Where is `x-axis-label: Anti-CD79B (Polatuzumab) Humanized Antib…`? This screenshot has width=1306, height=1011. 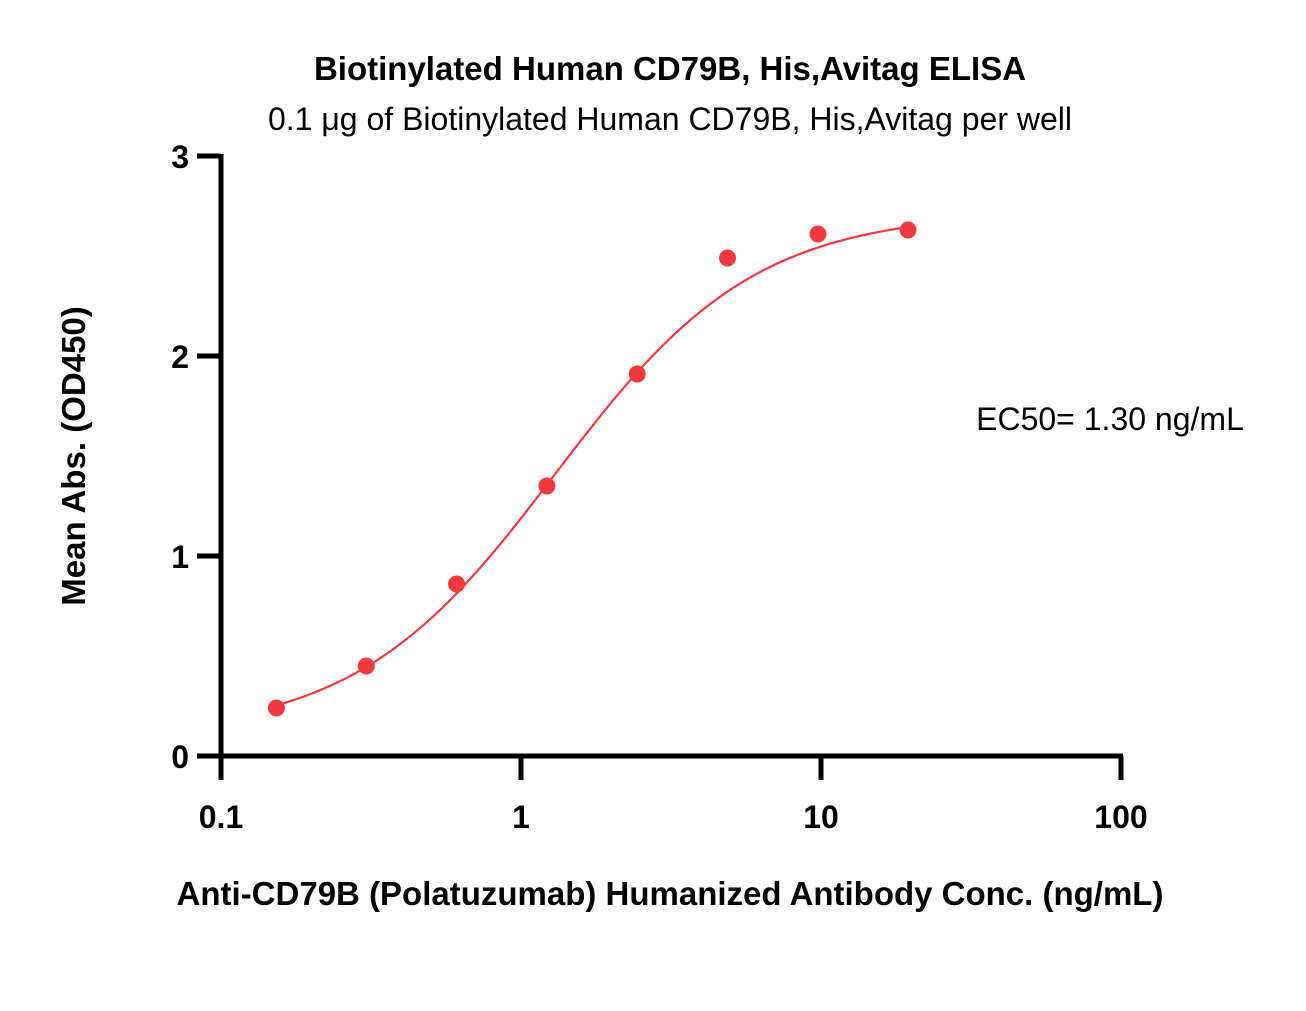 x-axis-label: Anti-CD79B (Polatuzumab) Humanized Antib… is located at coordinates (670, 893).